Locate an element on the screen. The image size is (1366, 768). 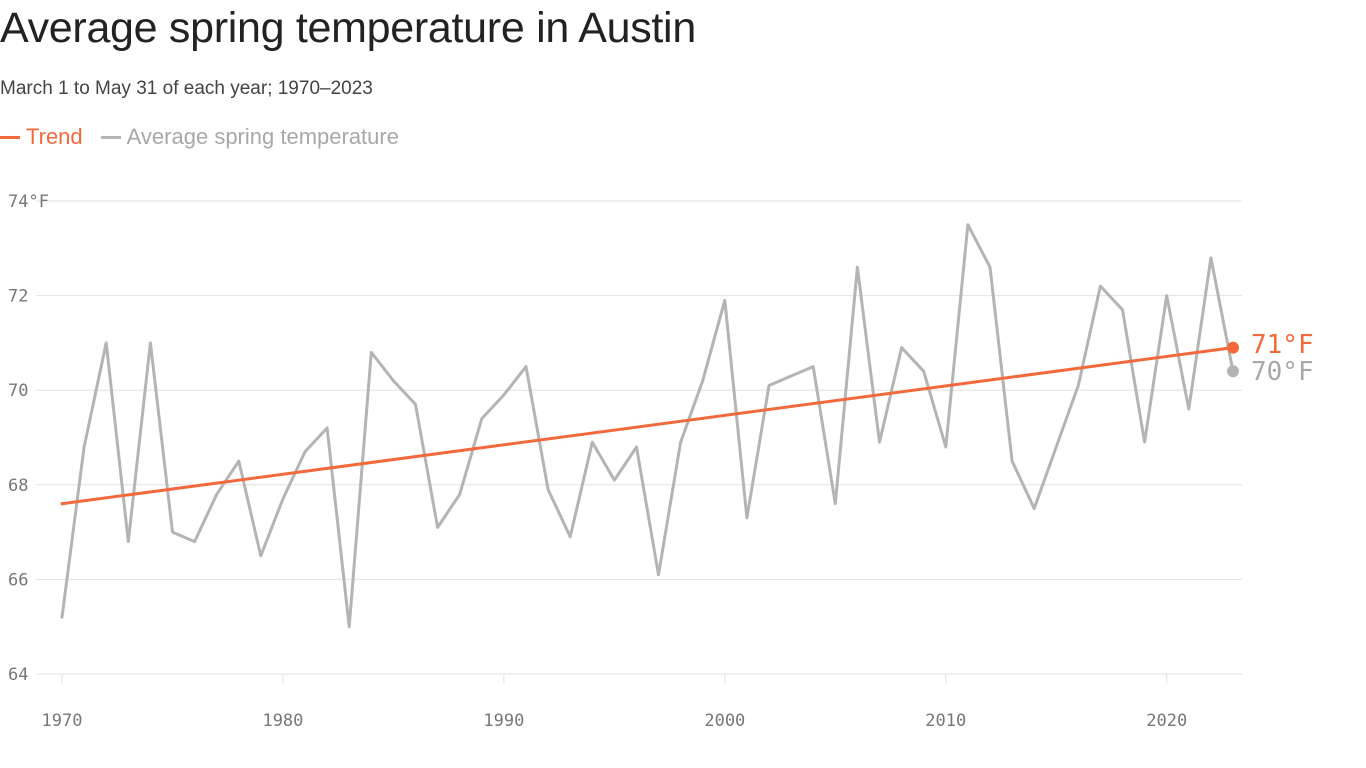
x-axis-ticks: 1970 1980 1990 2000 2010 2020 is located at coordinates (614, 702).